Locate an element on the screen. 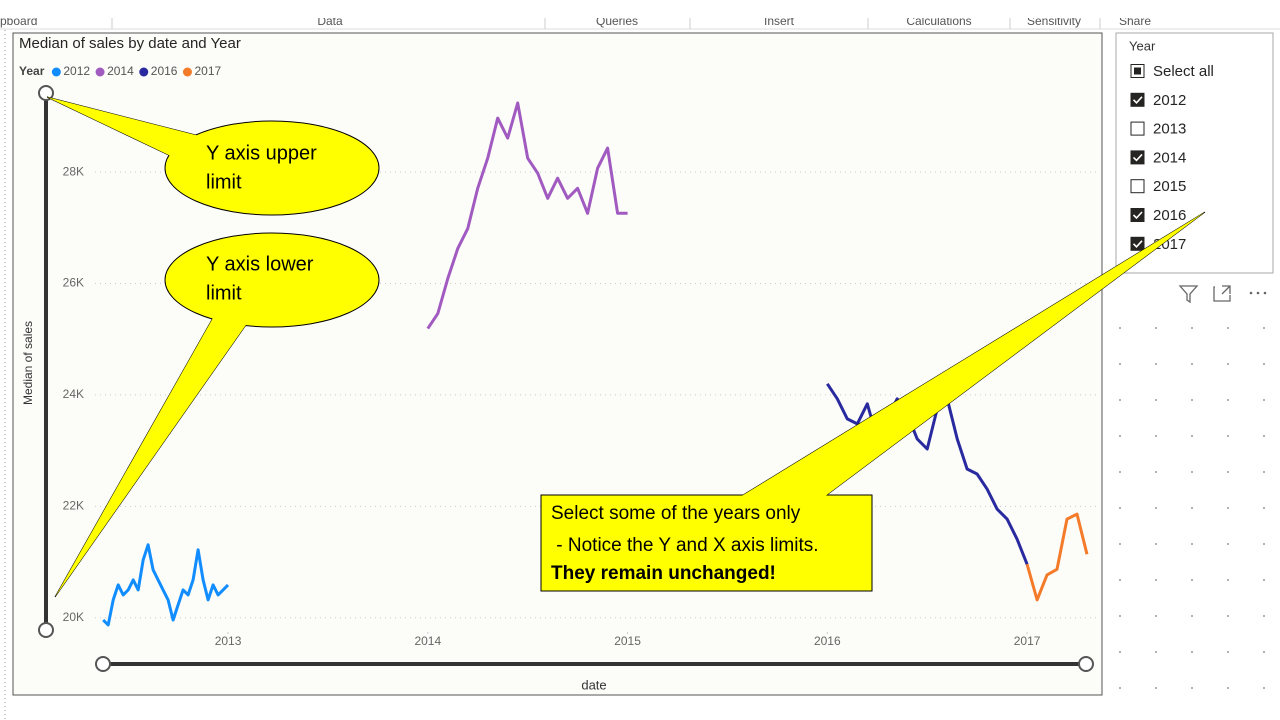 The height and width of the screenshot is (720, 1280). visual-icons is located at coordinates (1222, 294).